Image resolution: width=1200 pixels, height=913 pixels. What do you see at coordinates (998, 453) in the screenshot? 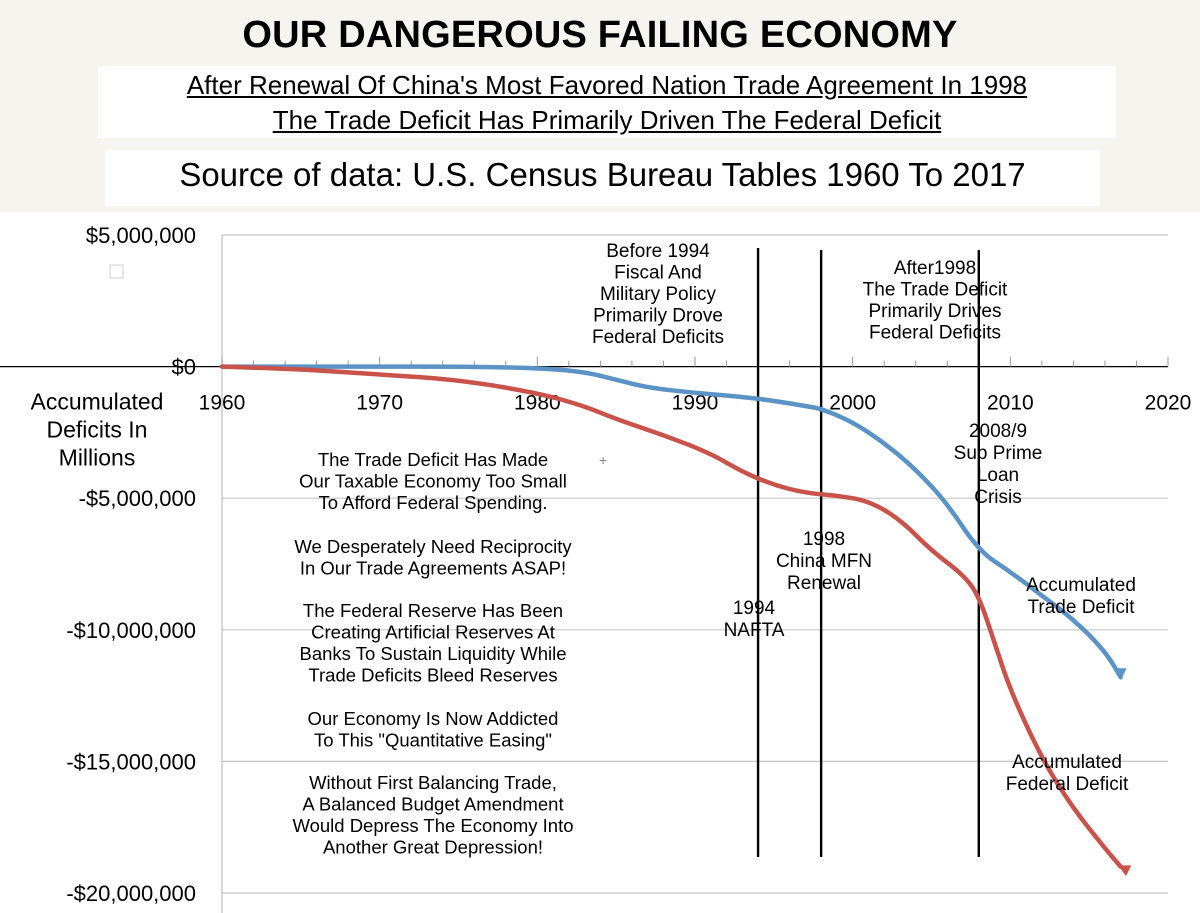
I see `event-label-2008-line-2: Sub Prime` at bounding box center [998, 453].